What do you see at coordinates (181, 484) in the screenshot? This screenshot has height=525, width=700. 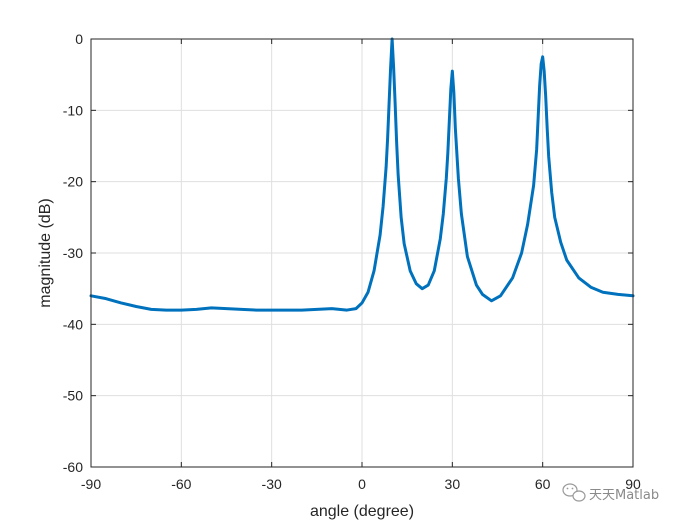 I see `x-tick-label: -60` at bounding box center [181, 484].